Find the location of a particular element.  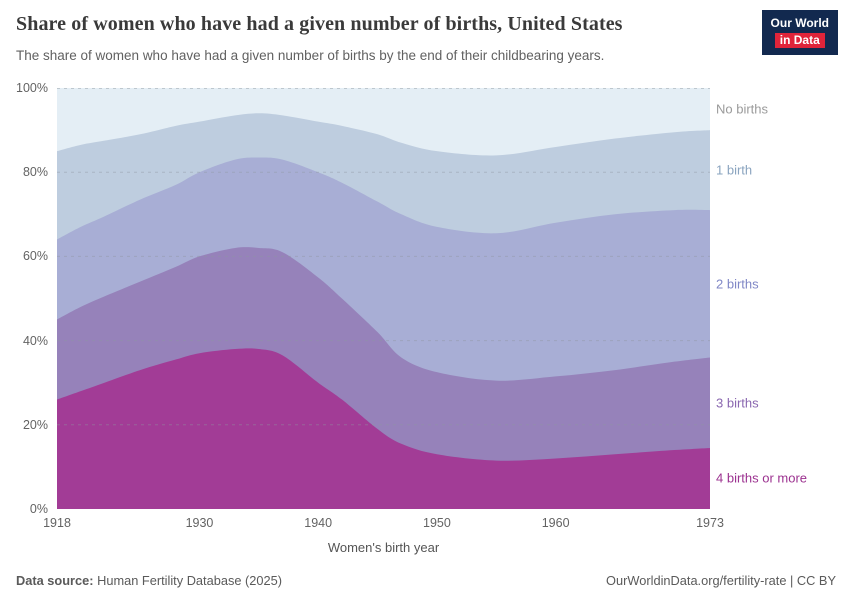

y-tick-20: 20% is located at coordinates (35, 424).